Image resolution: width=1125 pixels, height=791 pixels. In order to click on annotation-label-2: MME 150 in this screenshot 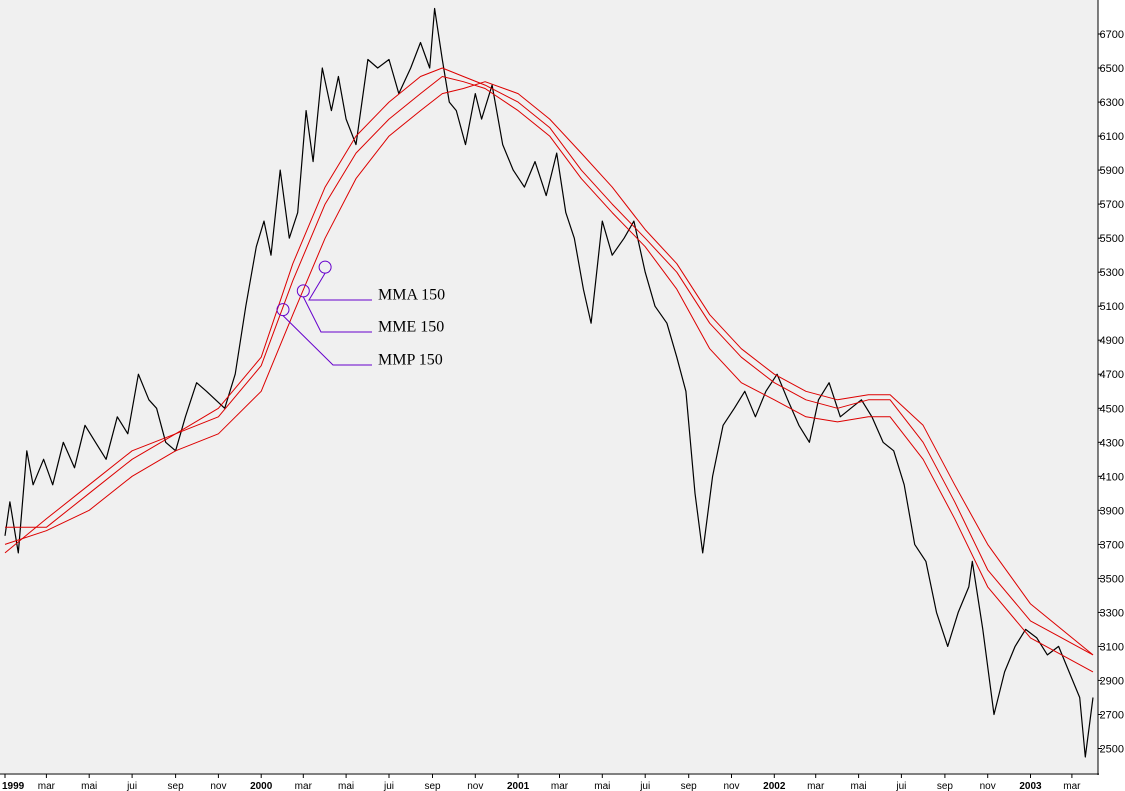, I will do `click(411, 327)`.